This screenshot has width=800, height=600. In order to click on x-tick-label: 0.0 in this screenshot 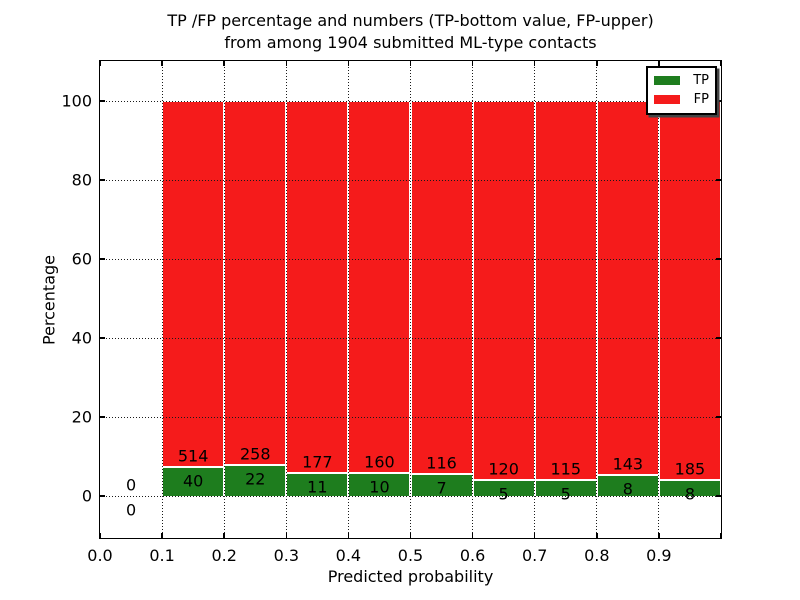, I will do `click(100, 555)`.